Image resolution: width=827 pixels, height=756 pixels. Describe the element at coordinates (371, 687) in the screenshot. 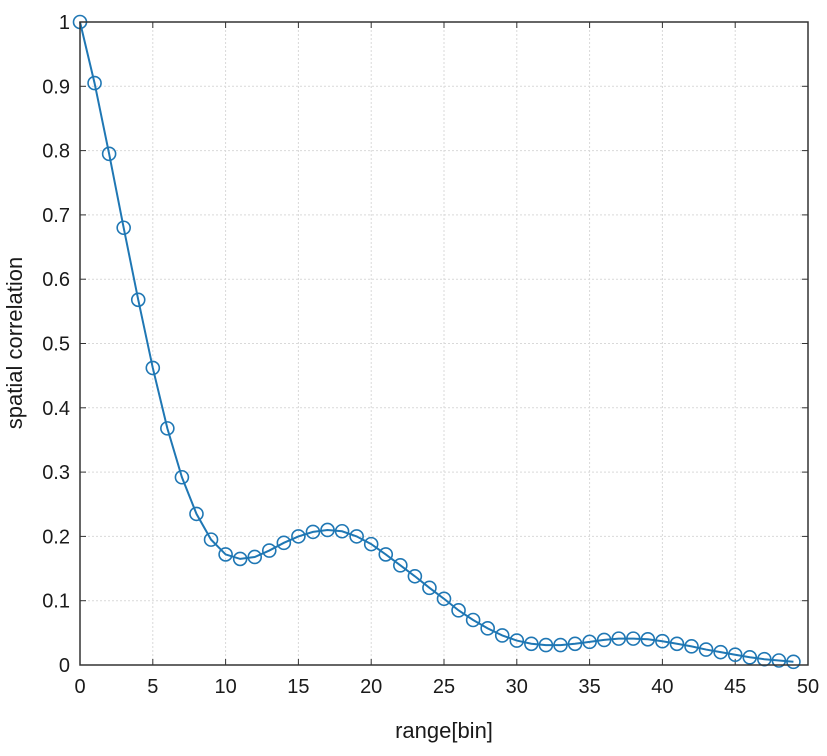

I see `x-tick-label: 20` at that location.